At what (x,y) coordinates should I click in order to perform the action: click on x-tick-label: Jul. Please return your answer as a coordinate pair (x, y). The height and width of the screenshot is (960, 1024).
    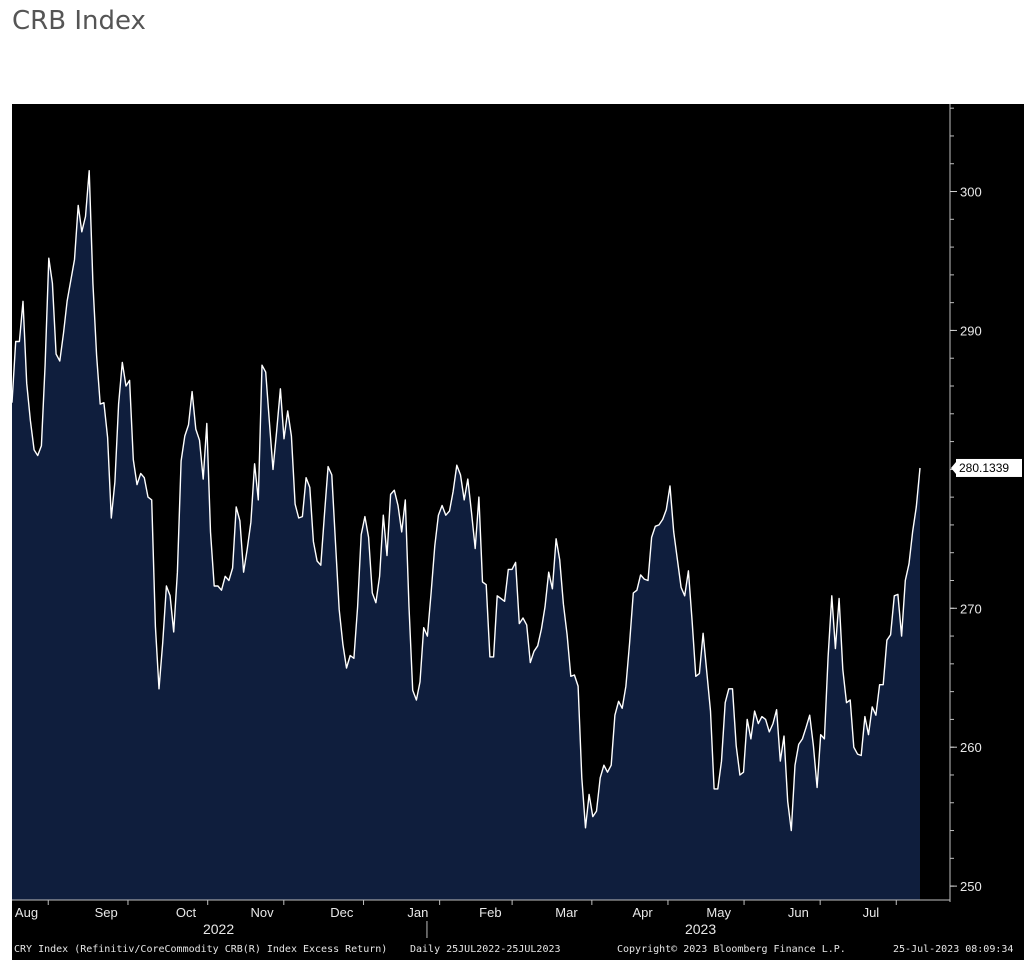
    Looking at the image, I should click on (871, 912).